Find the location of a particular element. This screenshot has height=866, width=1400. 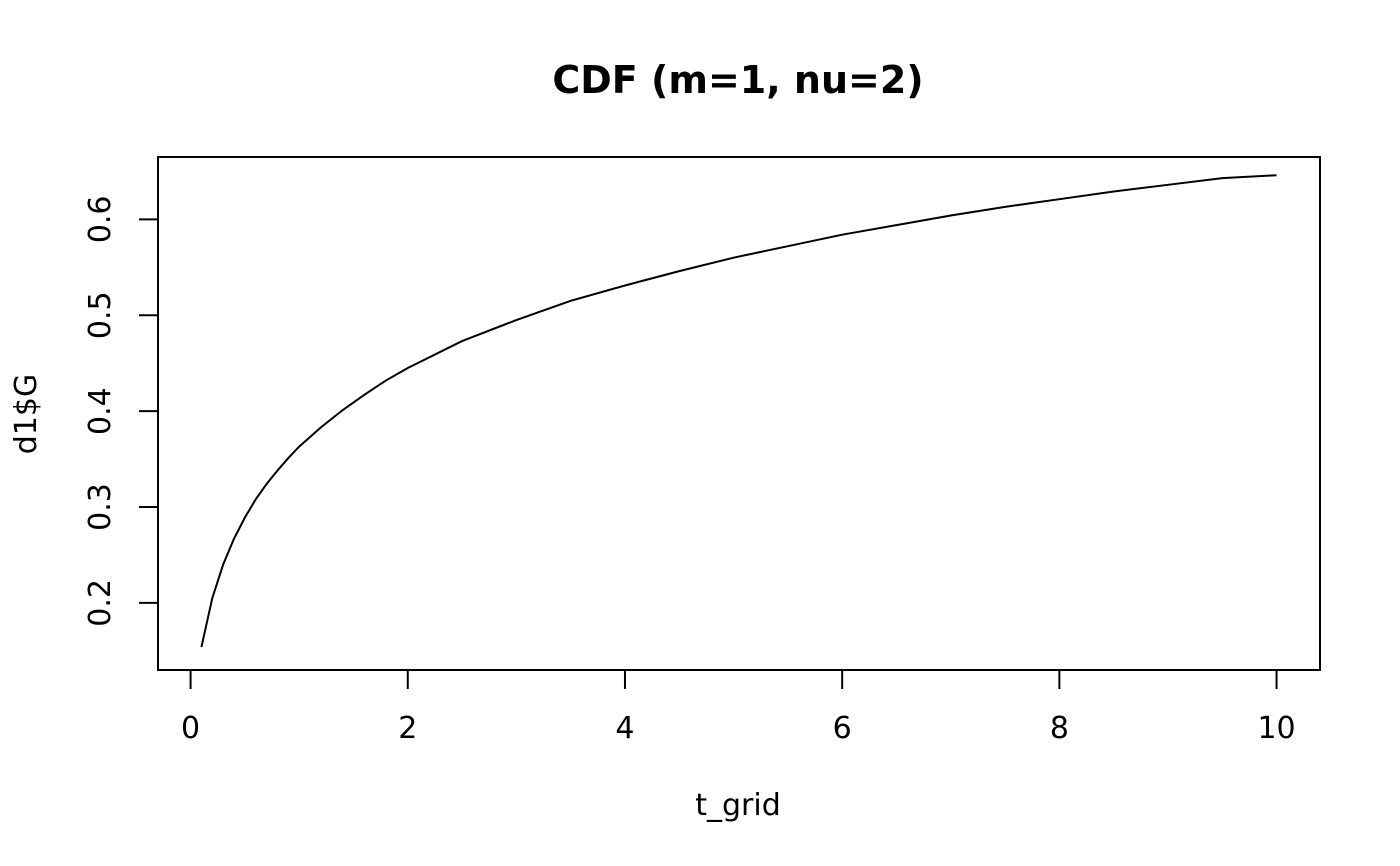

y-tick-label: 0.2 is located at coordinates (100, 603).